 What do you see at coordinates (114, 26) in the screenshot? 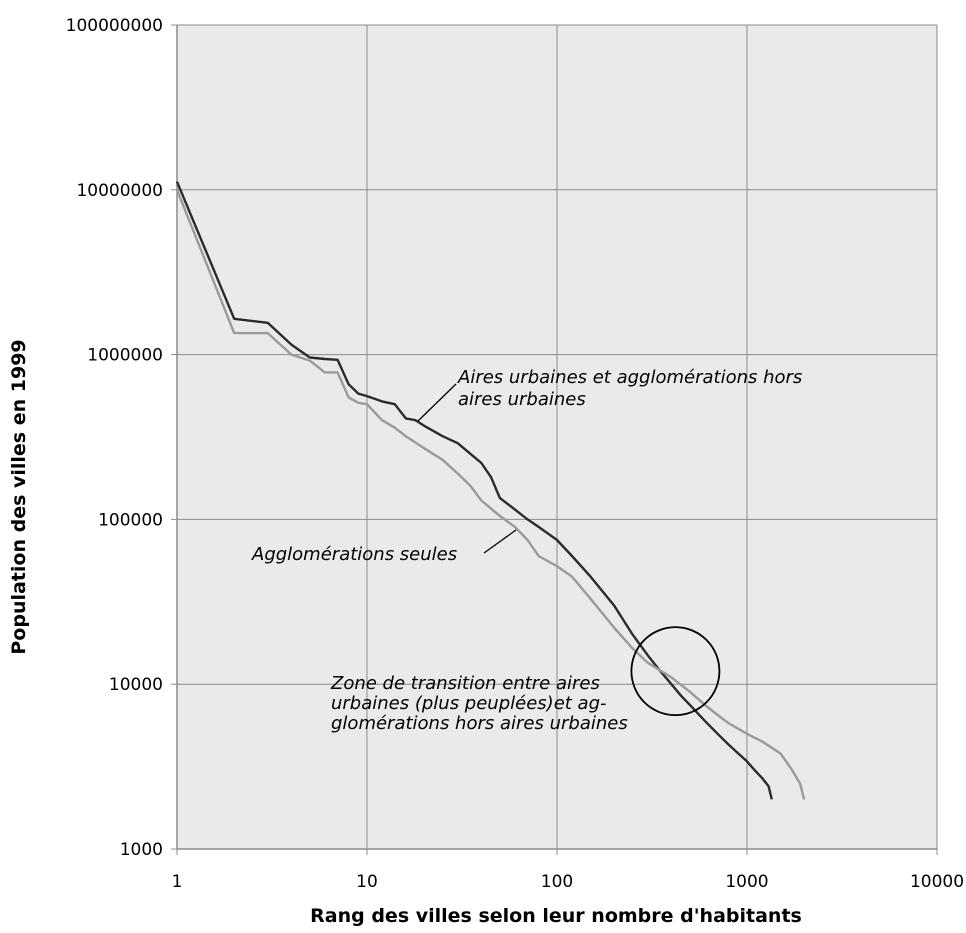
I see `y-tick-label: 100000000` at bounding box center [114, 26].